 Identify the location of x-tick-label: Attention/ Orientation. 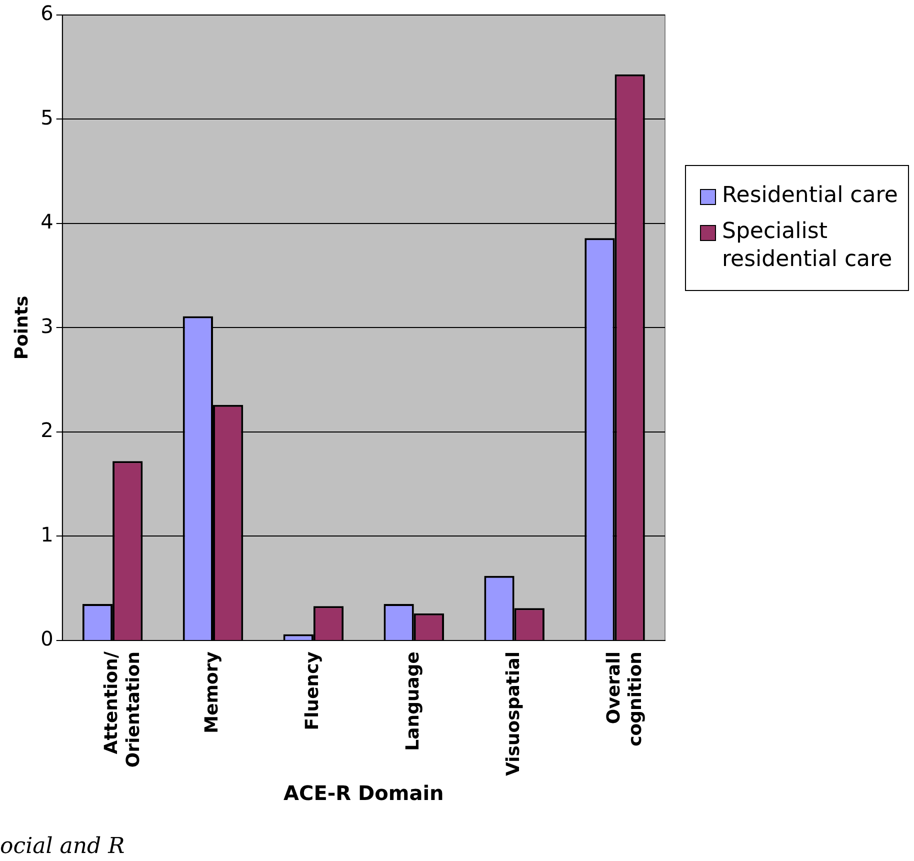
(122, 709).